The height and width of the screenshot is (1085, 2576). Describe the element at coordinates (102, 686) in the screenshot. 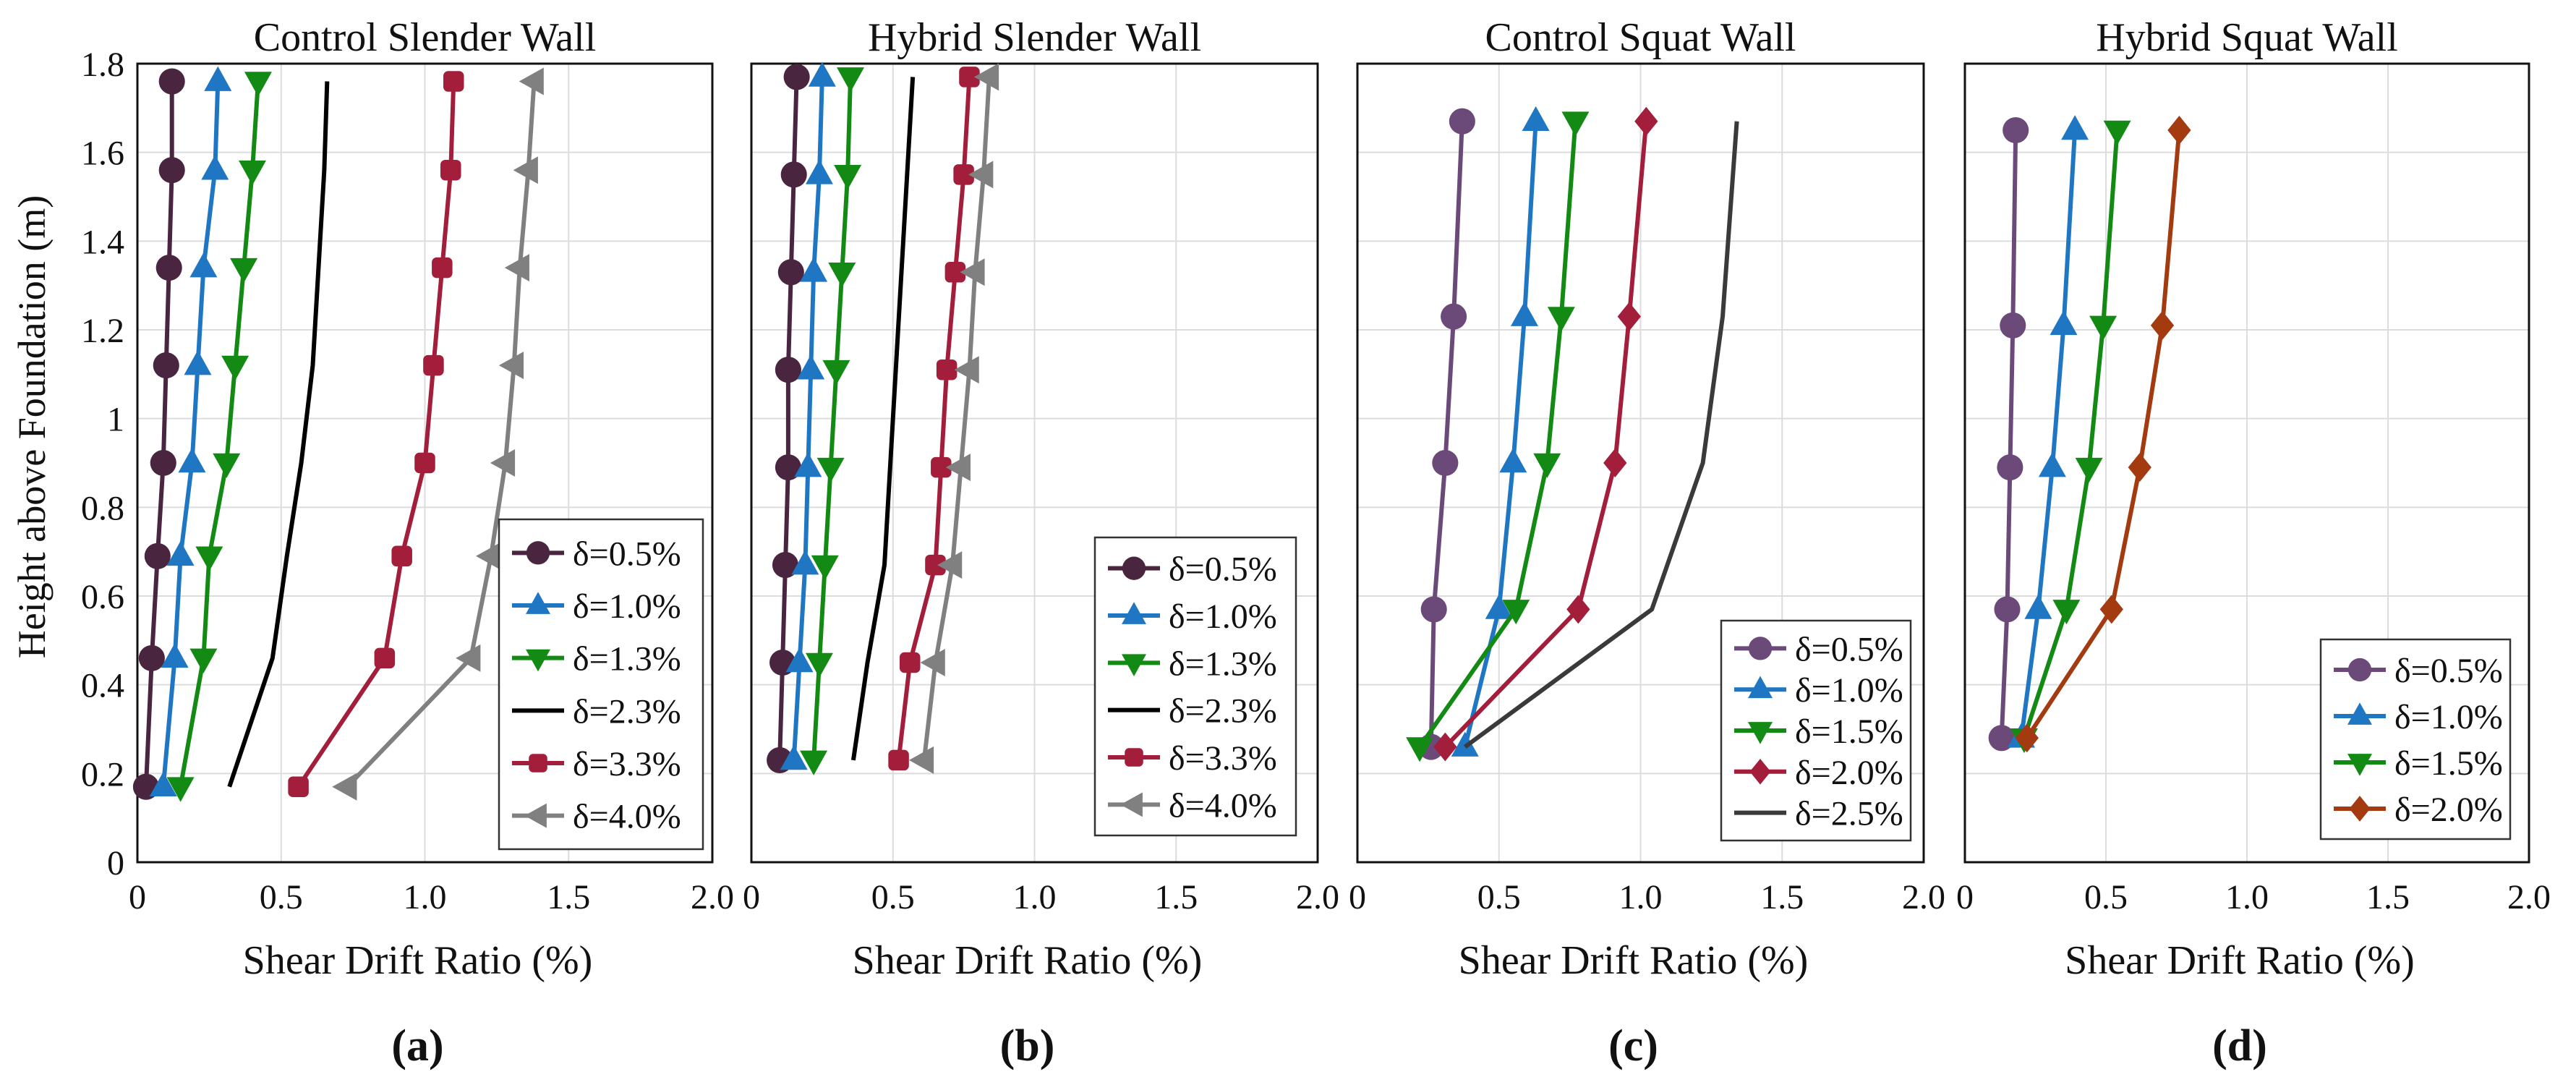

I see `y-tick-label: 0.4` at that location.